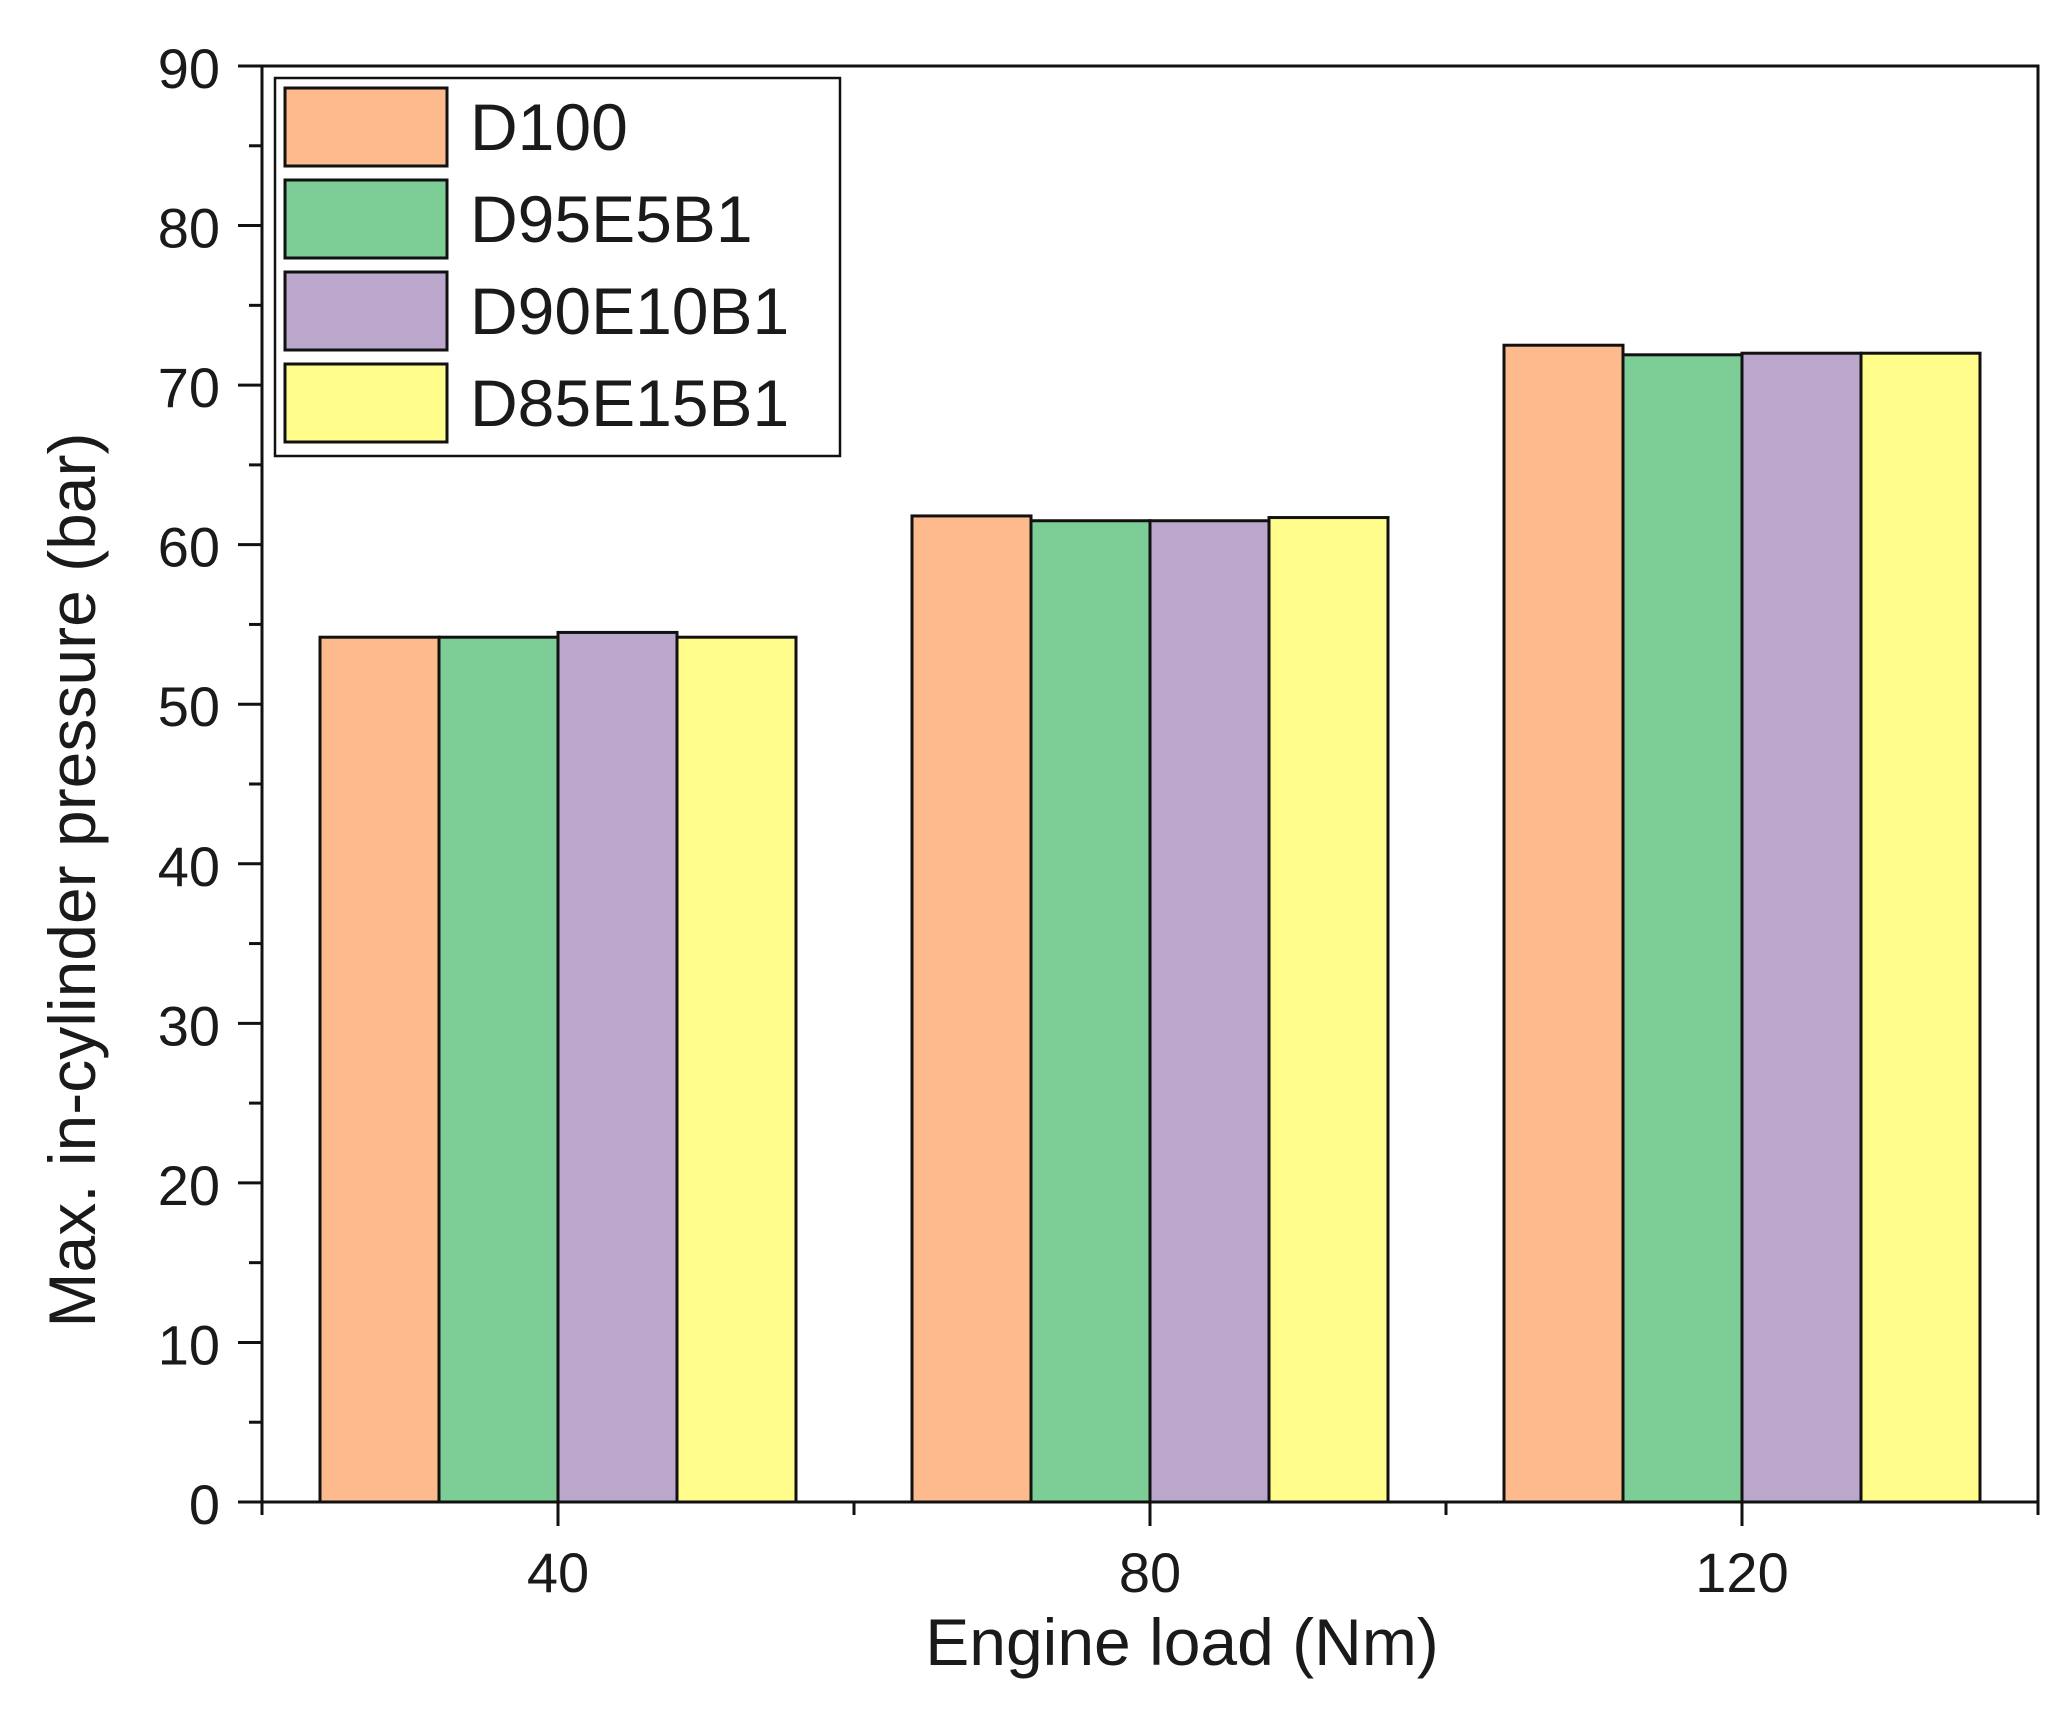  I want to click on legend-label-D95E5B1: D95E5B1, so click(611, 219).